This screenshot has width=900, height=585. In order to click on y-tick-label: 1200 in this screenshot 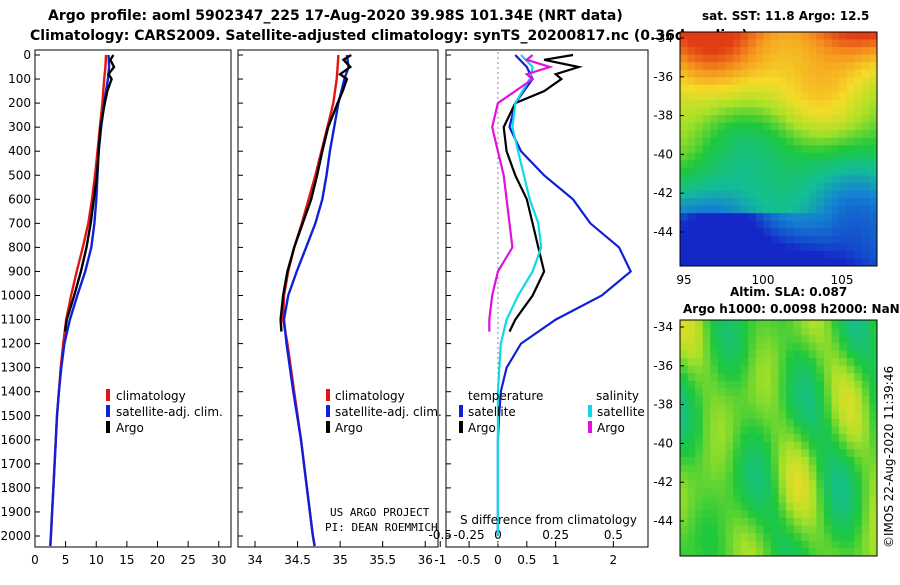, I will do `click(15, 344)`.